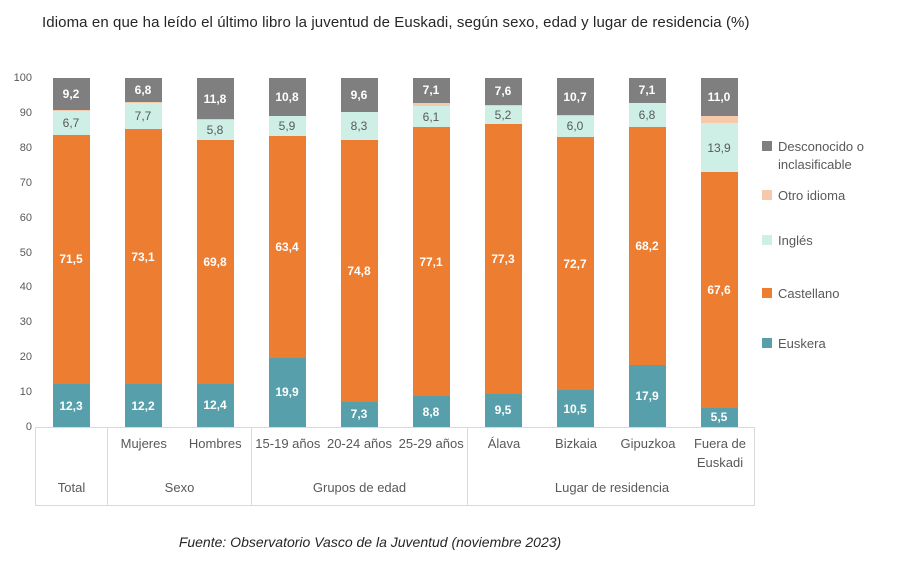 The width and height of the screenshot is (900, 570). Describe the element at coordinates (179, 487) in the screenshot. I see `x-axis-group-label: Sexo` at that location.